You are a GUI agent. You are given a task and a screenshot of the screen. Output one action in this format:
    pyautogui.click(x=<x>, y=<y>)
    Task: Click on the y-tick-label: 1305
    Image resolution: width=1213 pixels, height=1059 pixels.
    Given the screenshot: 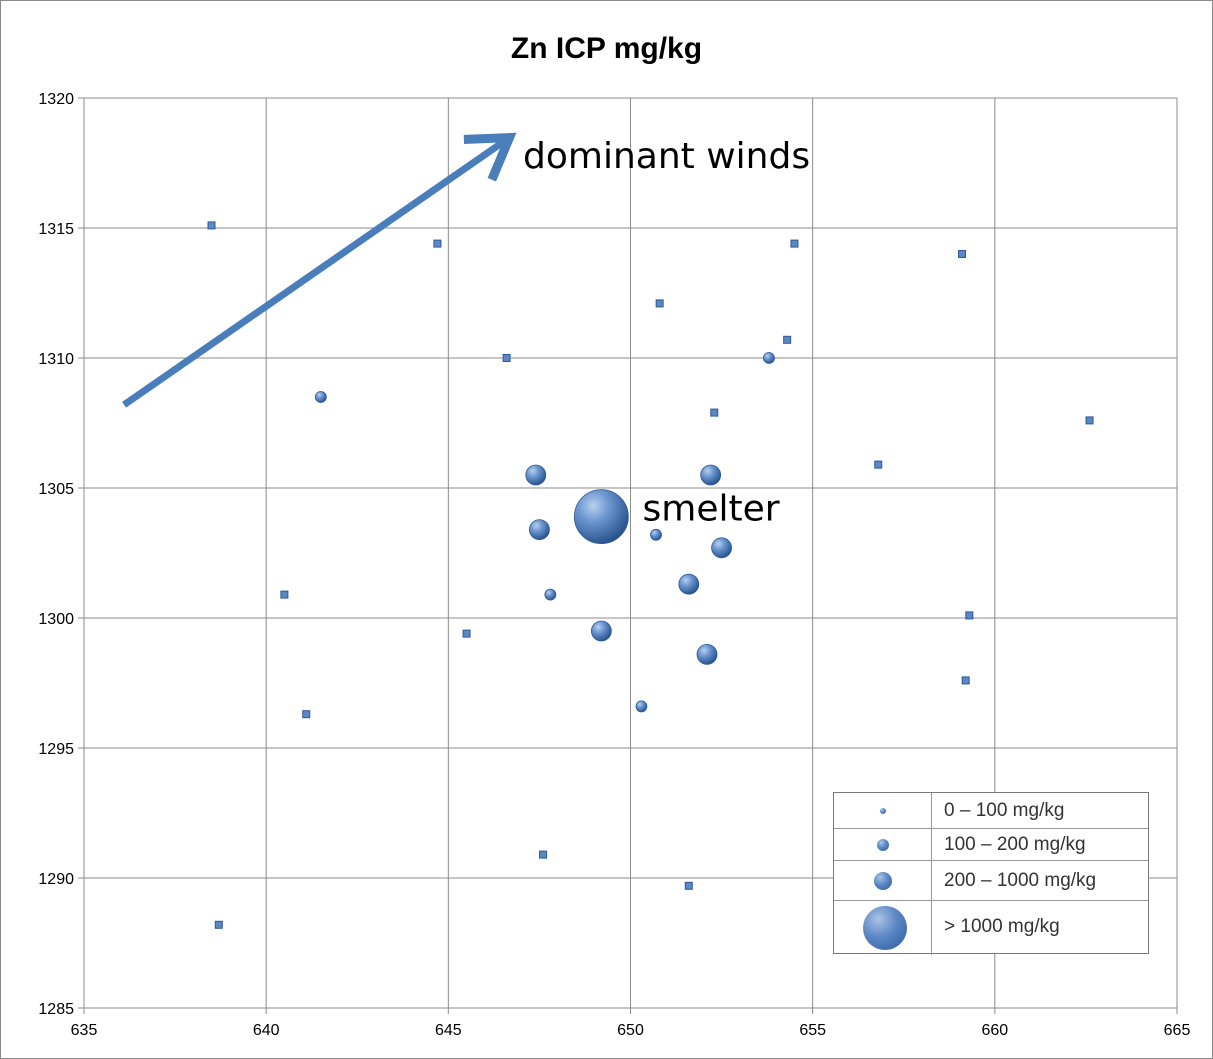 What is the action you would take?
    pyautogui.click(x=56, y=489)
    